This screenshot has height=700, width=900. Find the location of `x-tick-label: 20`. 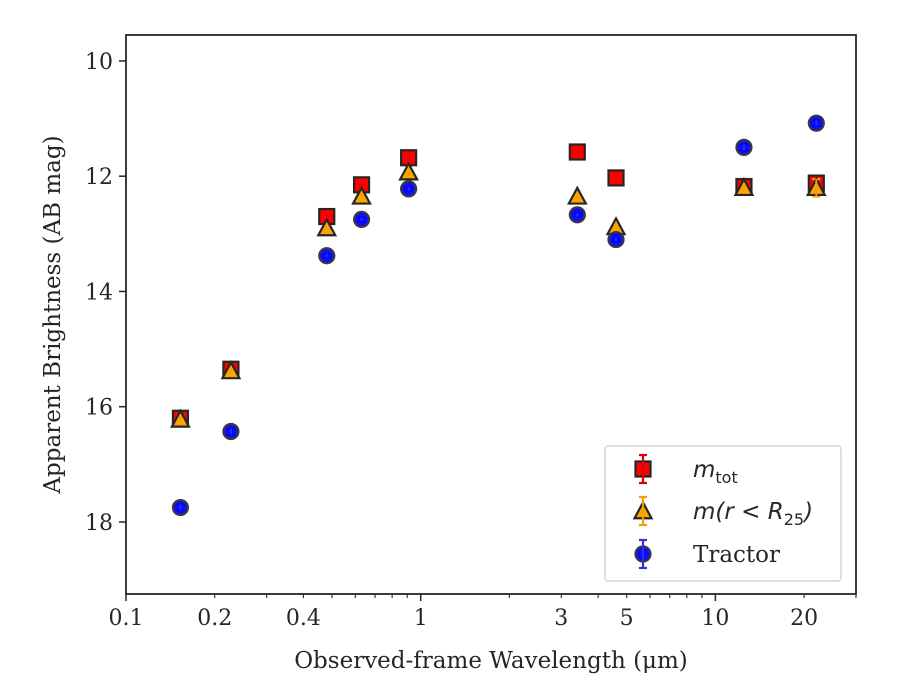

x-tick-label: 20 is located at coordinates (804, 618).